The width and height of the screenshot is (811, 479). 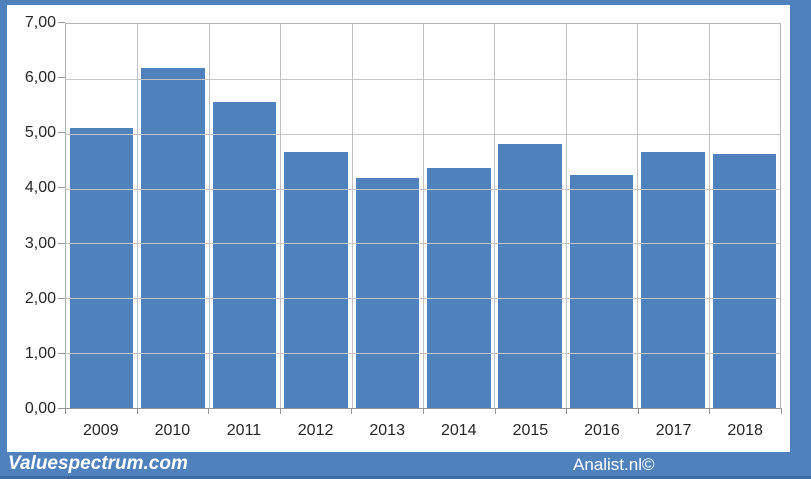 What do you see at coordinates (423, 431) in the screenshot?
I see `x-axis-labels: 2009 2010 2011 2012 2013 2014 2015 2016 2017 2018` at bounding box center [423, 431].